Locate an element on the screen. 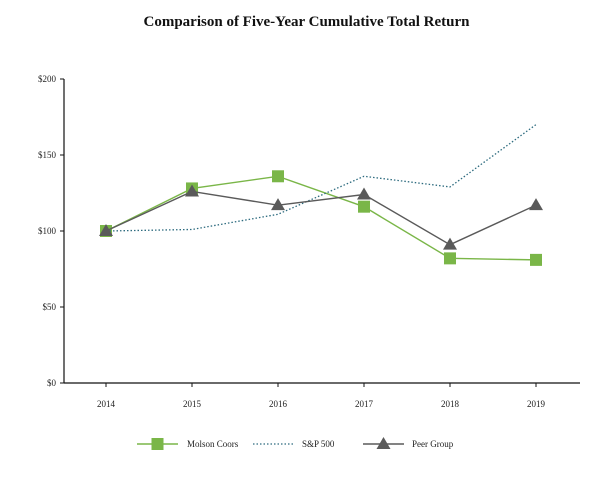 This screenshot has width=613, height=480. series-molson-coors is located at coordinates (321, 218).